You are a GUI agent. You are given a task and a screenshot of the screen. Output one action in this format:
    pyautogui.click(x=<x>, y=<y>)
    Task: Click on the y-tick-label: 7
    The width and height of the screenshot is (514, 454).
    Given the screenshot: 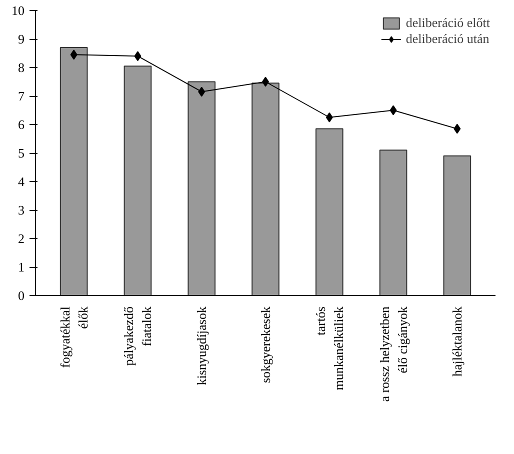 What is the action you would take?
    pyautogui.click(x=21, y=96)
    